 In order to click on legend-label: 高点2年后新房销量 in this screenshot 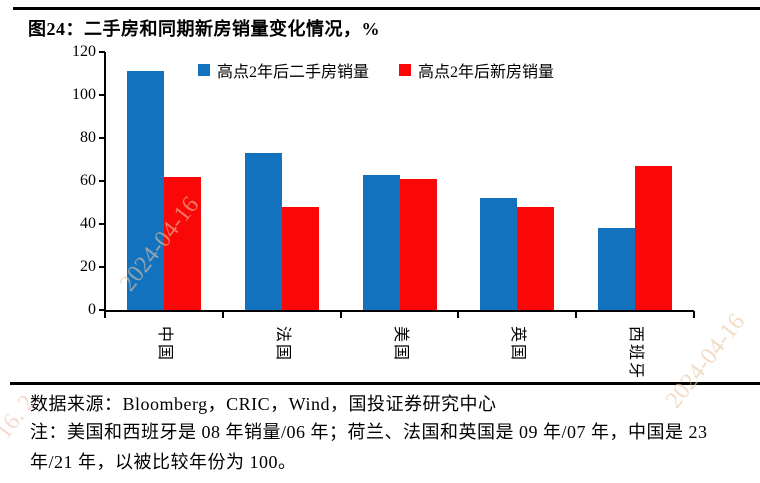, I will do `click(486, 72)`.